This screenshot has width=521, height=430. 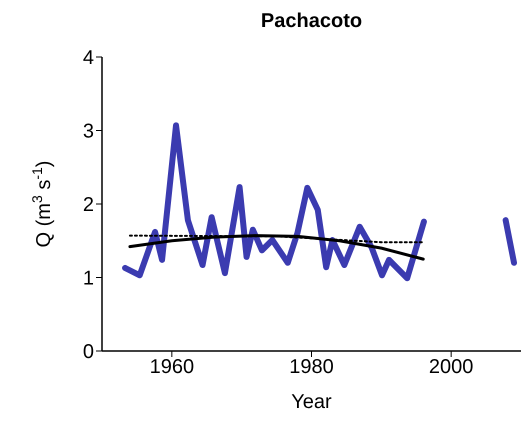 What do you see at coordinates (88, 58) in the screenshot?
I see `y-tick-label: 4` at bounding box center [88, 58].